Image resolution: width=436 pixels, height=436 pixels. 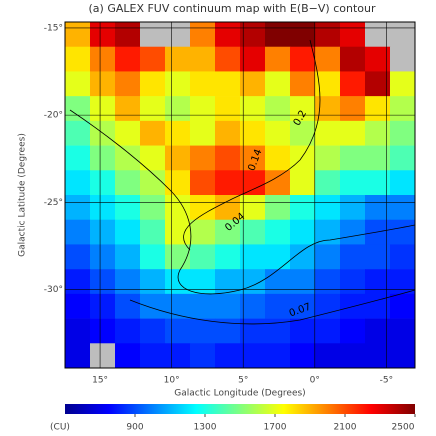 What do you see at coordinates (243, 381) in the screenshot?
I see `x-tick-label: 5°` at bounding box center [243, 381].